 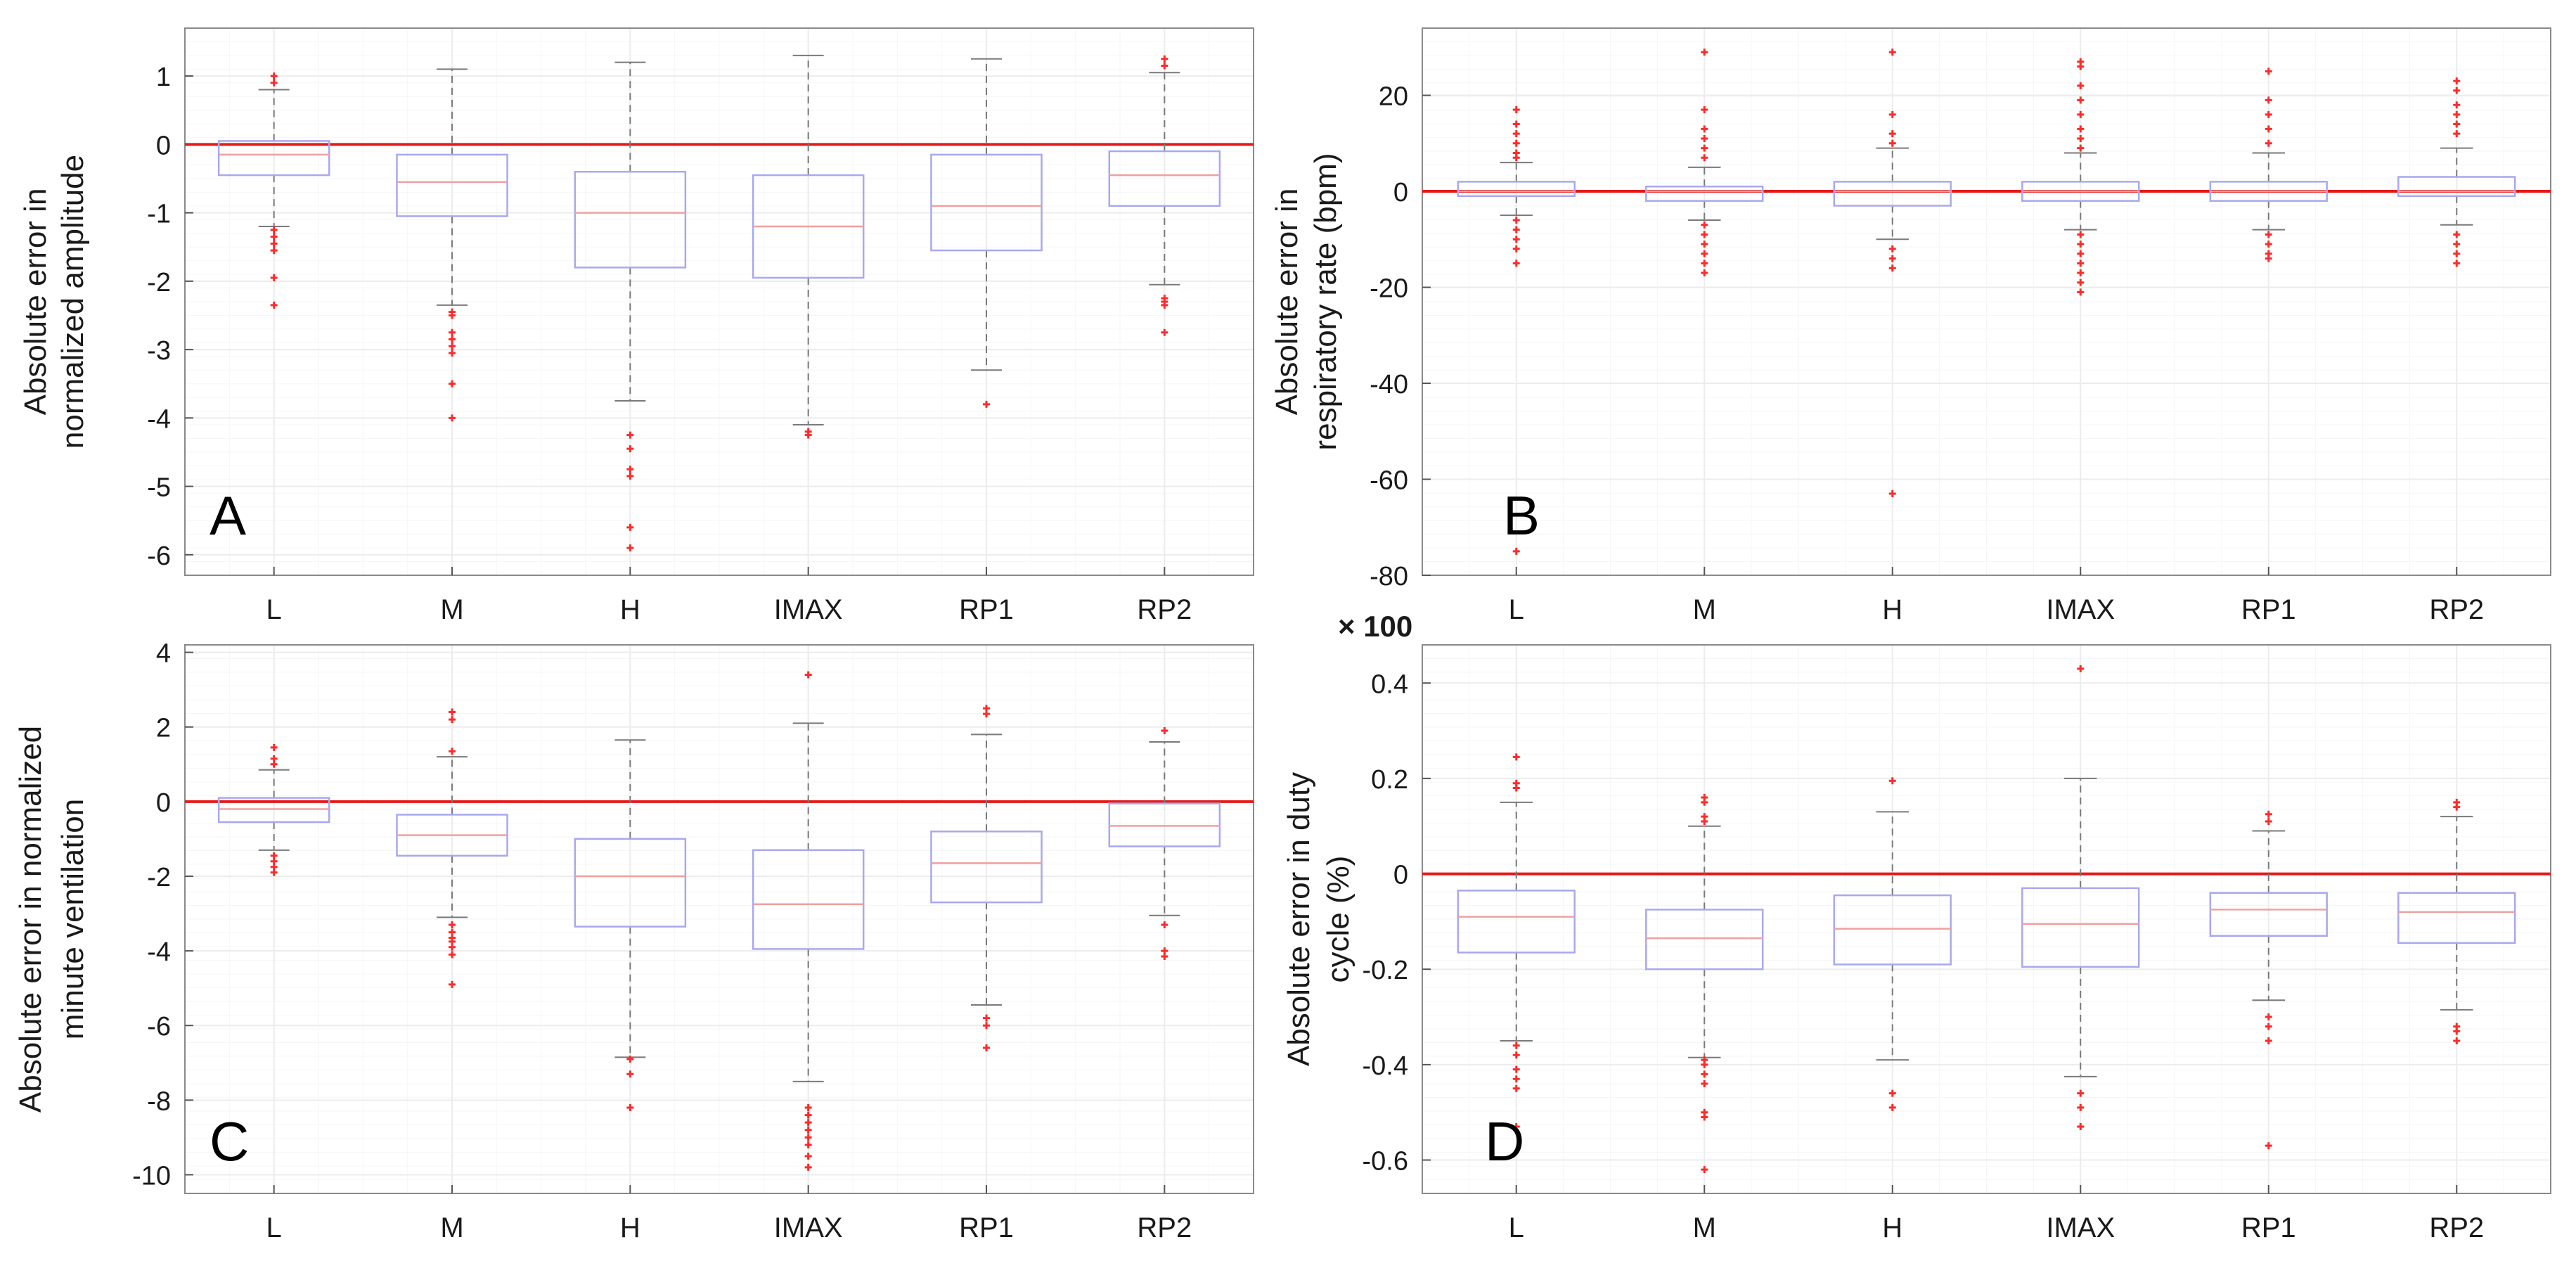 I want to click on exponent-label: × 100, so click(x=1375, y=626).